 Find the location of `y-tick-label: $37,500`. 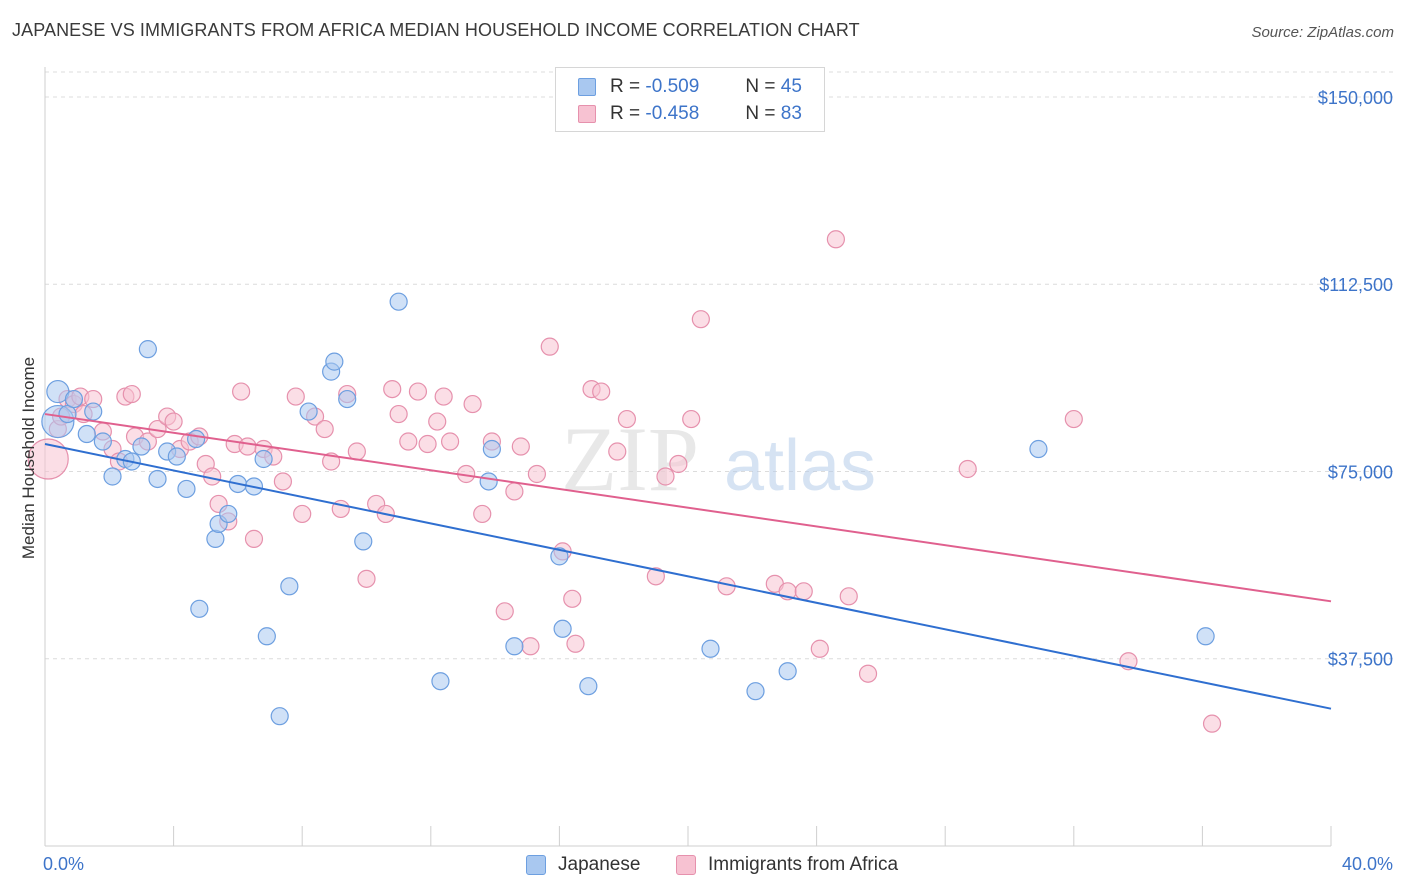

y-tick-label: $37,500 is located at coordinates (1360, 660).